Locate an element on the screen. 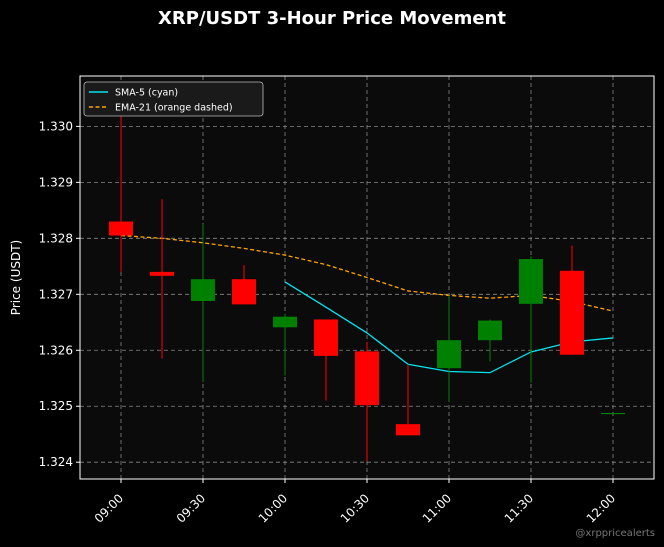 Image resolution: width=664 pixels, height=547 pixels. y-tick-label: 1.329 is located at coordinates (56, 182).